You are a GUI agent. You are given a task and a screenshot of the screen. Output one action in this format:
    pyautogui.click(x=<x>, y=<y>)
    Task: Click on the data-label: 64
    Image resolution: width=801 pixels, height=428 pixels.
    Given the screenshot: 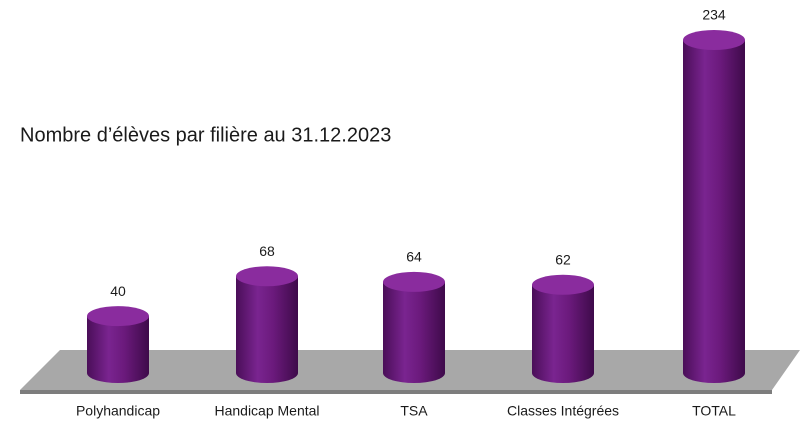 What is the action you would take?
    pyautogui.click(x=414, y=257)
    